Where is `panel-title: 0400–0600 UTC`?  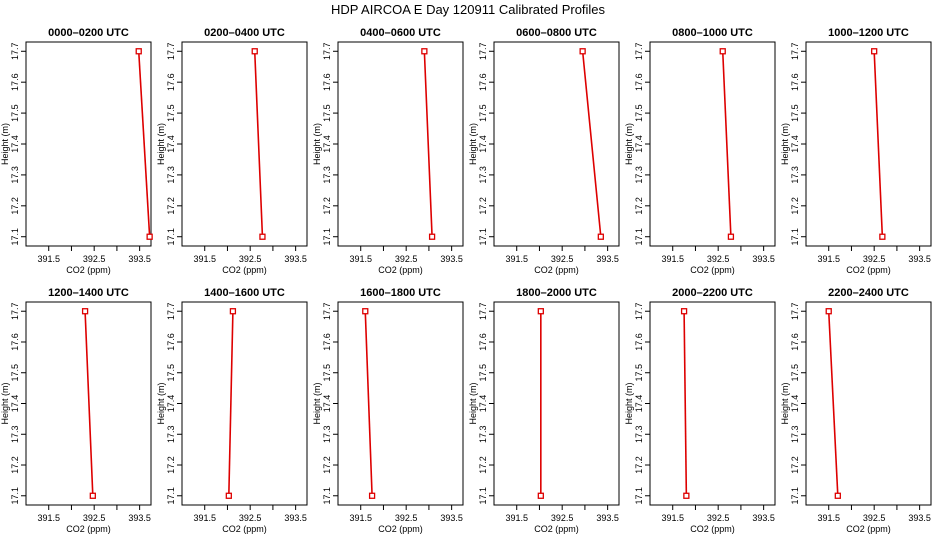 panel-title: 0400–0600 UTC is located at coordinates (400, 33).